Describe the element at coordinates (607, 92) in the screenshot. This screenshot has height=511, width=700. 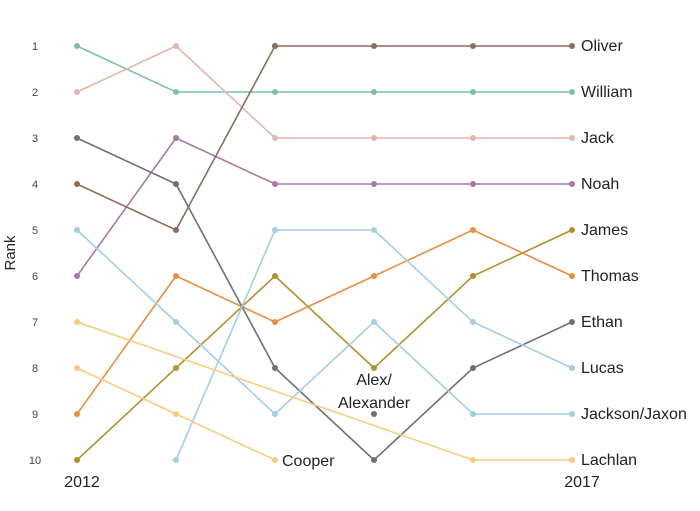
I see `series-label-william: William` at that location.